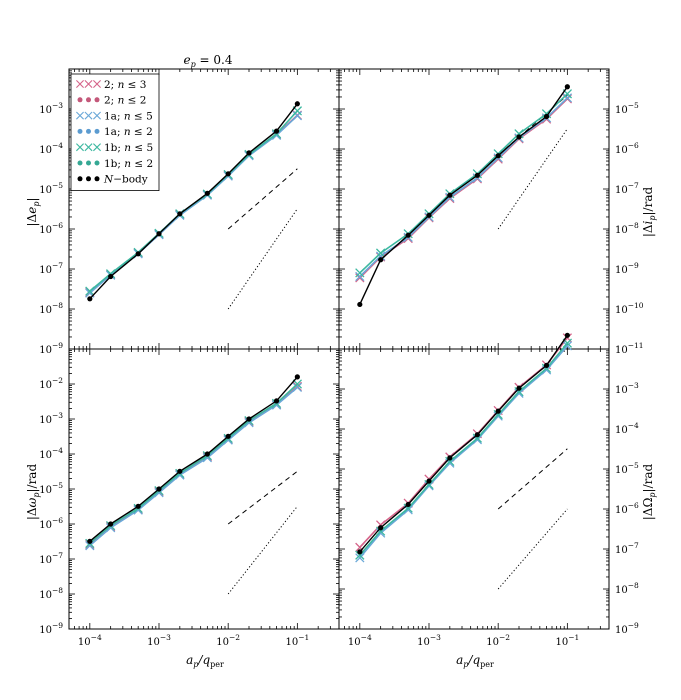  Describe the element at coordinates (627, 588) in the screenshot. I see `y-tick-label: 10⁻⁸` at that location.